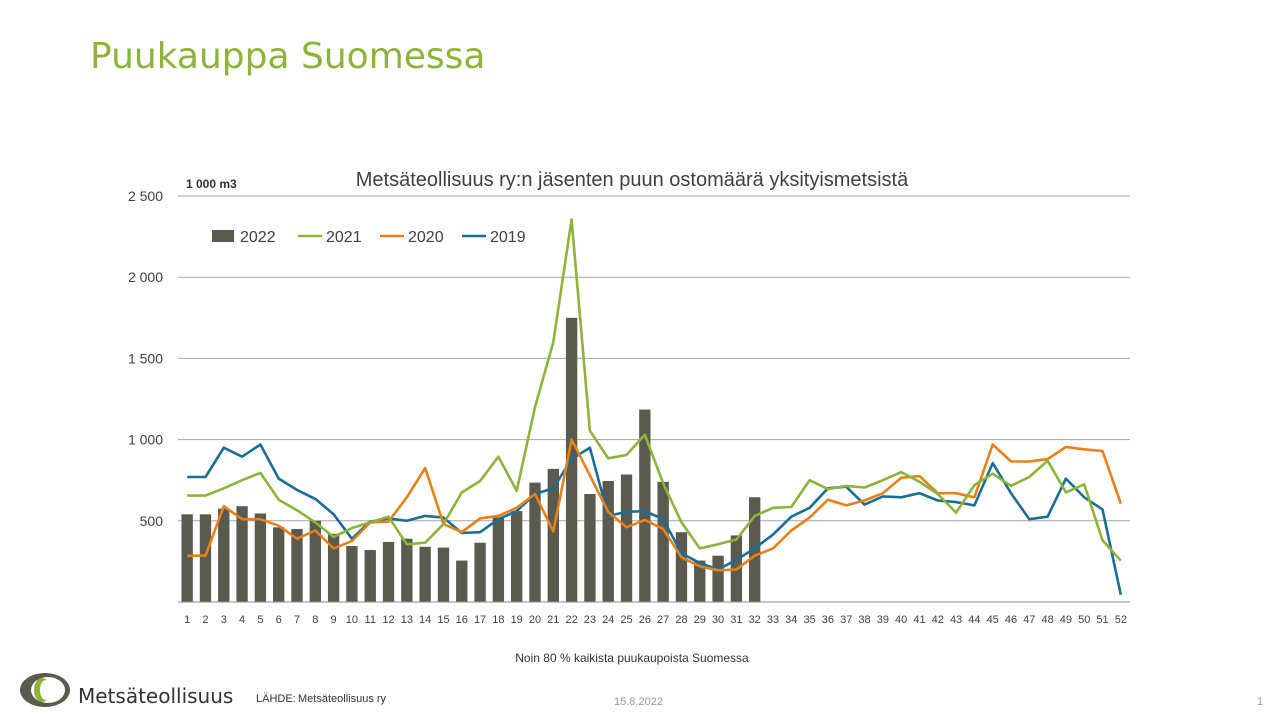 Image resolution: width=1280 pixels, height=720 pixels. What do you see at coordinates (919, 620) in the screenshot?
I see `x-tick-label: 41` at bounding box center [919, 620].